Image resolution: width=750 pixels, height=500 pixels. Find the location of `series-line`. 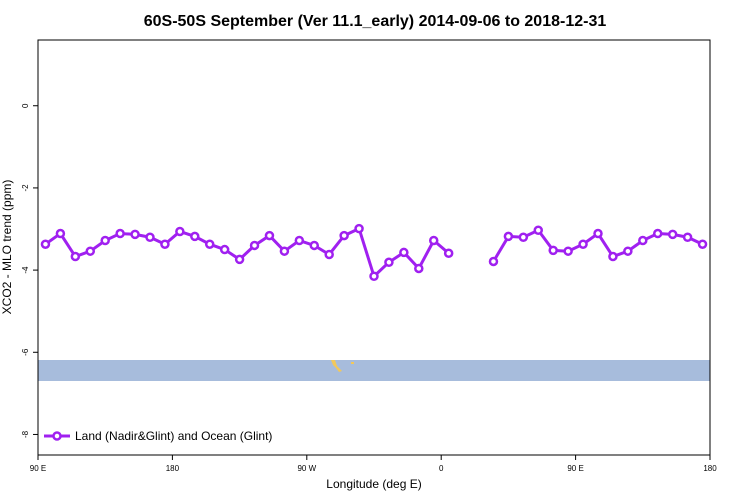

series-line is located at coordinates (374, 252).